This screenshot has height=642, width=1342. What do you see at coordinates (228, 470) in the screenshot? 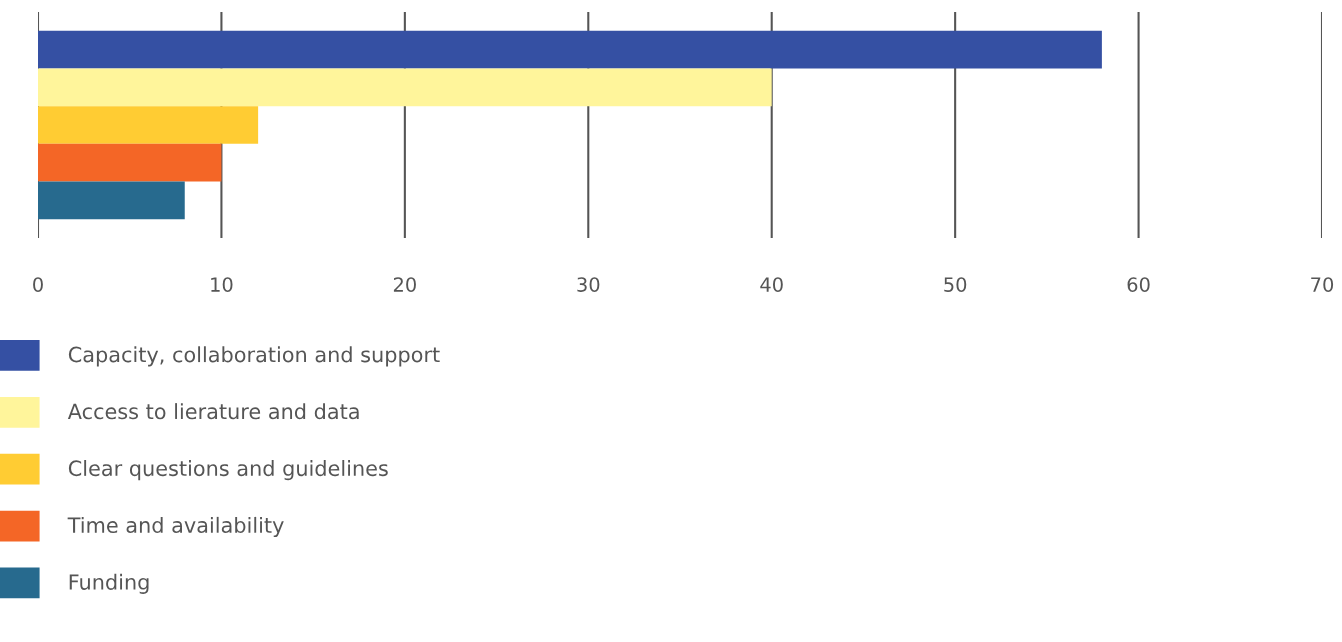
I see `legend-label: Clear questions and guidelines` at bounding box center [228, 470].